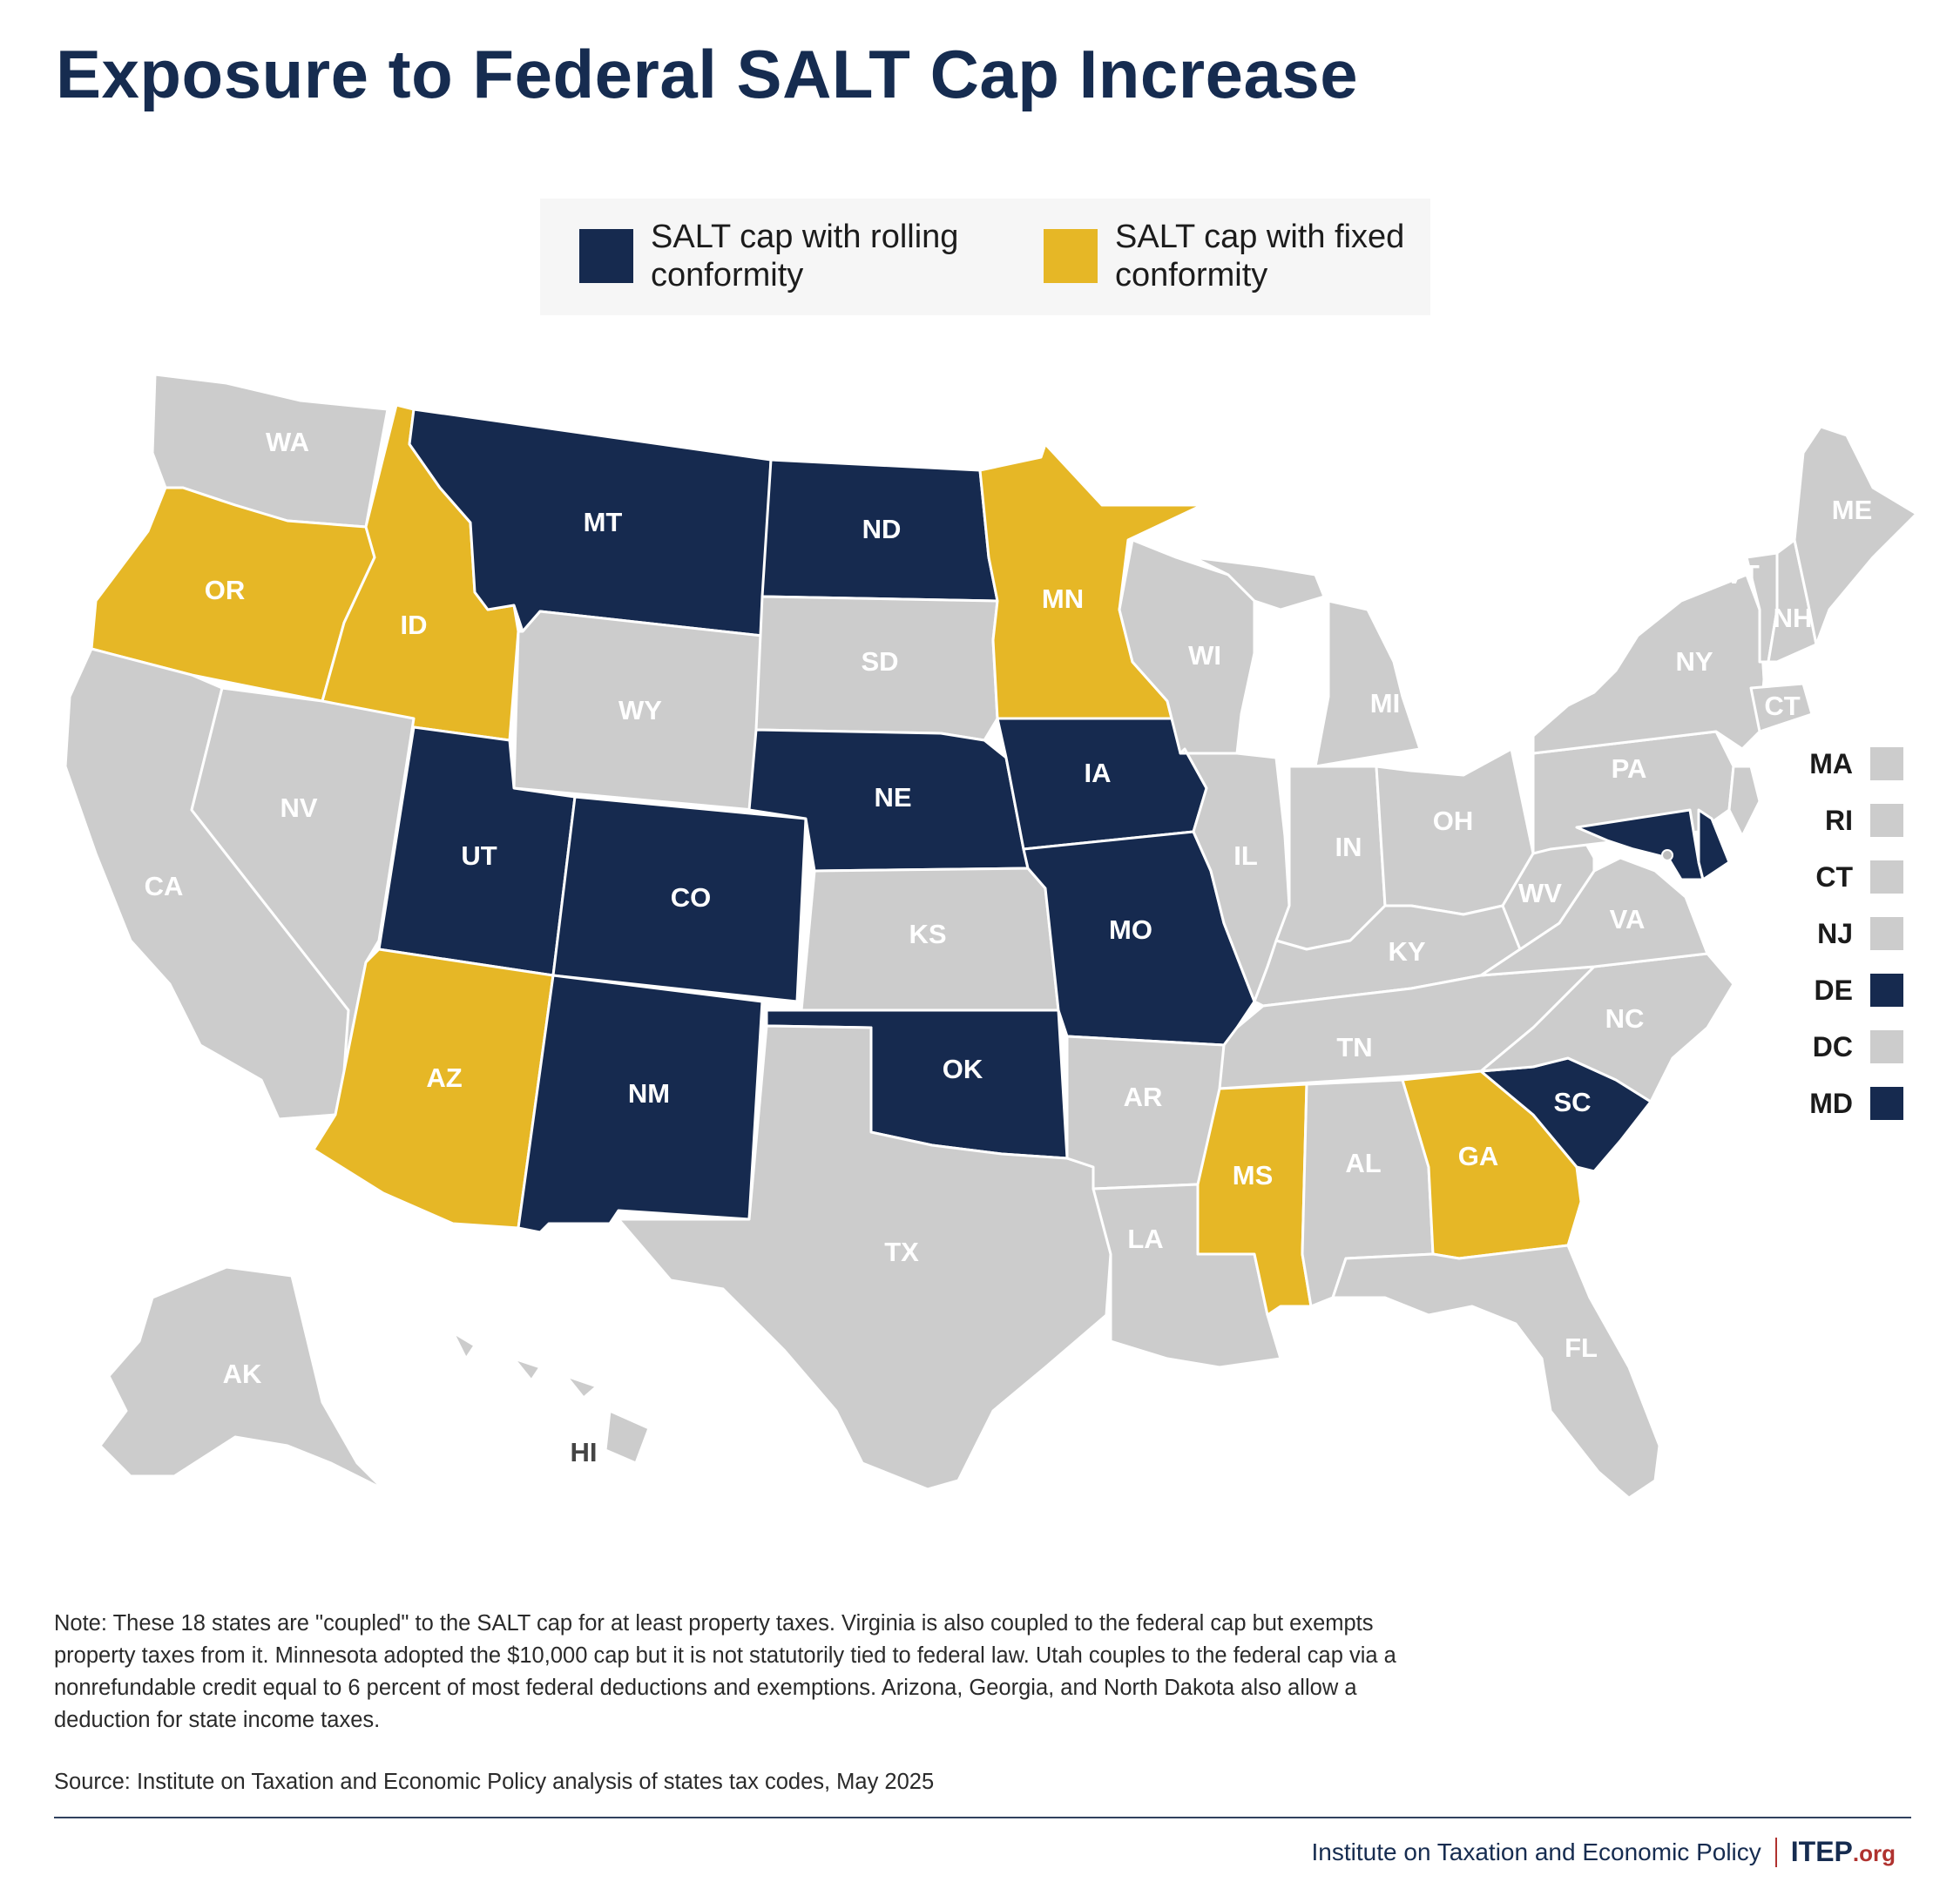 Image resolution: width=1960 pixels, height=1882 pixels. Describe the element at coordinates (1260, 256) in the screenshot. I see `legend-label-fixed: SALT cap with fixed conformity` at that location.